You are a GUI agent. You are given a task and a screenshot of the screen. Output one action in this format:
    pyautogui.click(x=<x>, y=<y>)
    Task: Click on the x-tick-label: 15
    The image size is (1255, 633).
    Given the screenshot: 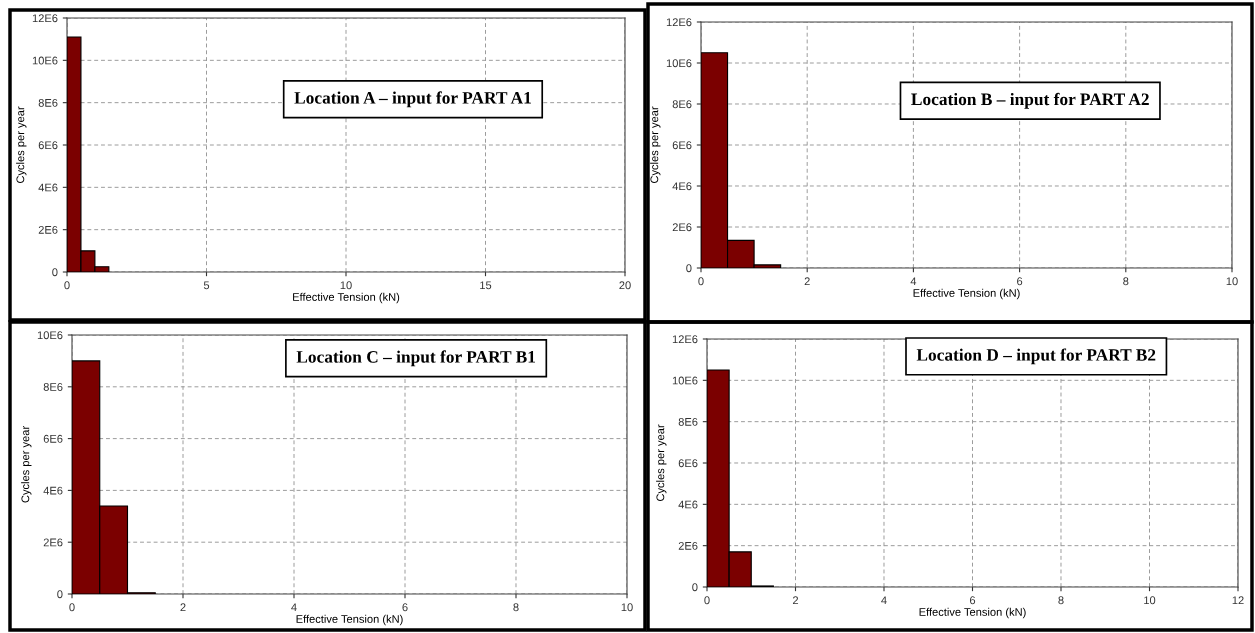 What is the action you would take?
    pyautogui.click(x=486, y=285)
    